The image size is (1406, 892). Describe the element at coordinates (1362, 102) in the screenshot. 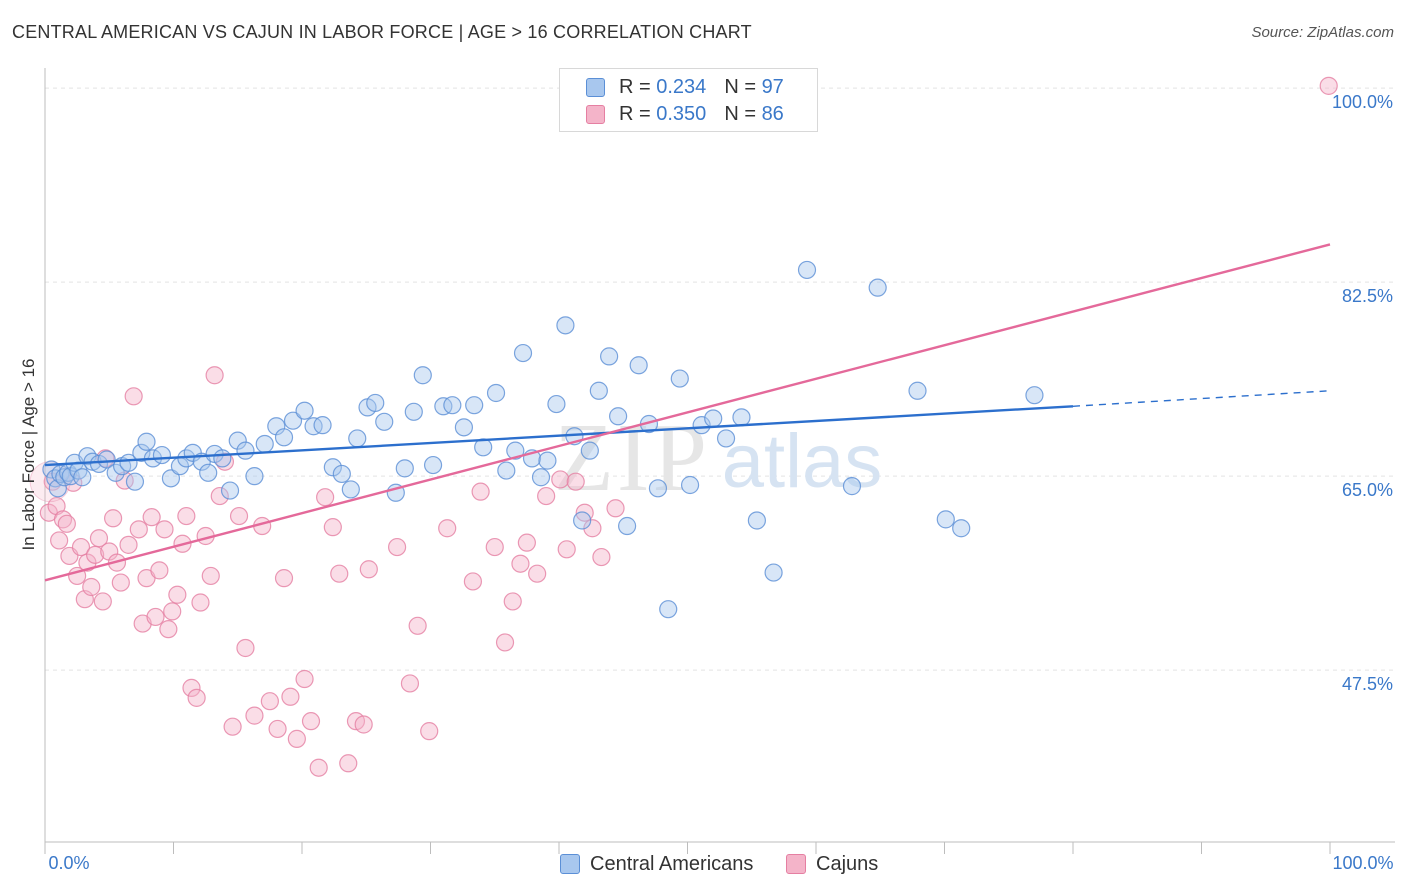

I see `y-tick-label: 100.0%` at that location.